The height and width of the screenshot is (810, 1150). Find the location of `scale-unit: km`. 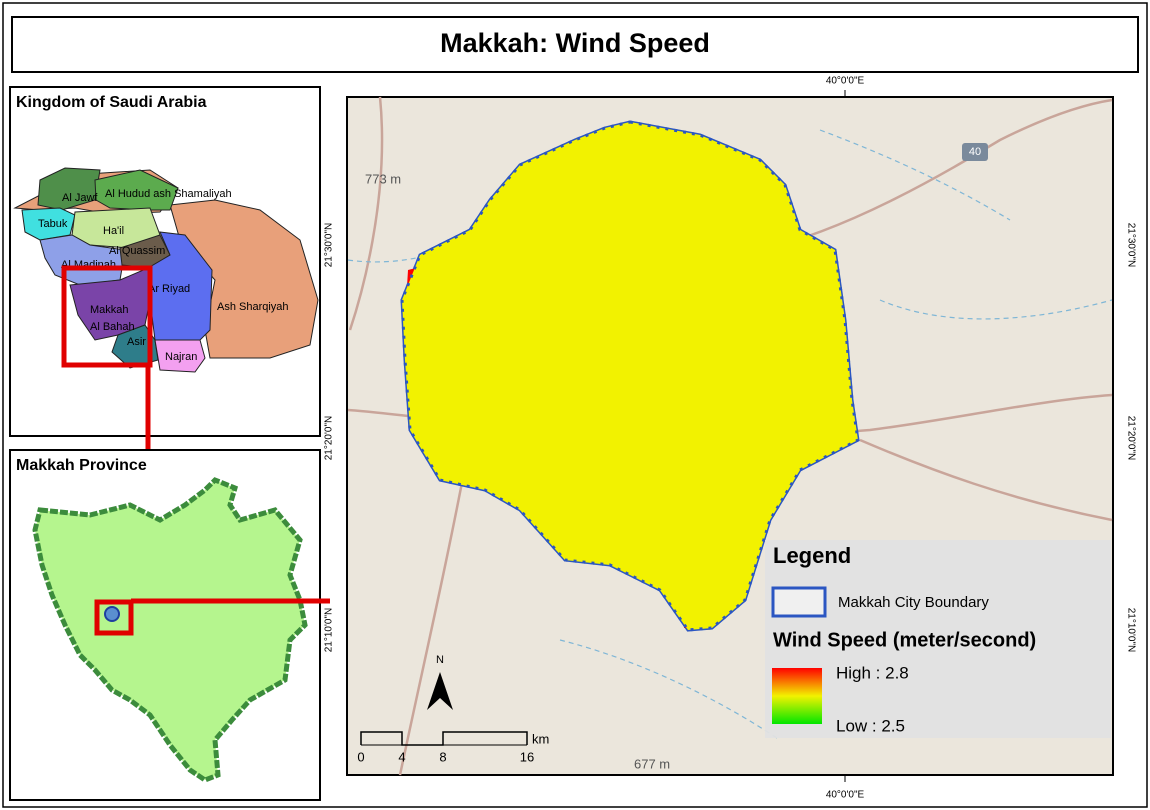

scale-unit: km is located at coordinates (540, 738).